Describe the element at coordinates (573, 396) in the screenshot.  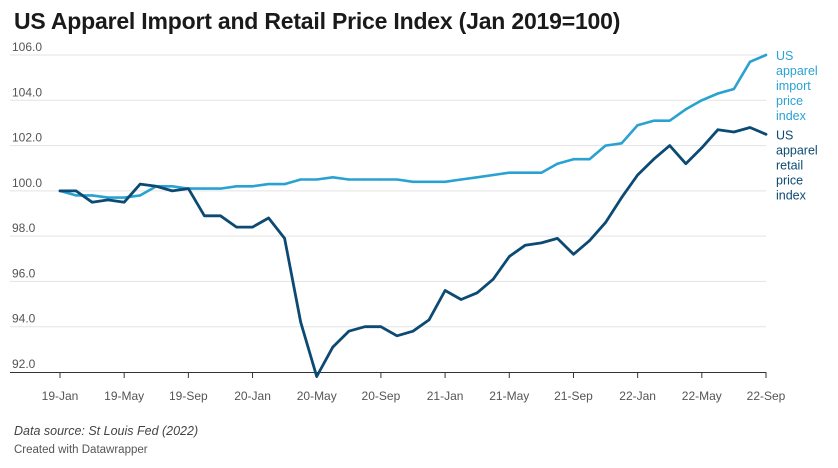
I see `x-tick-label: 21-Sep` at that location.